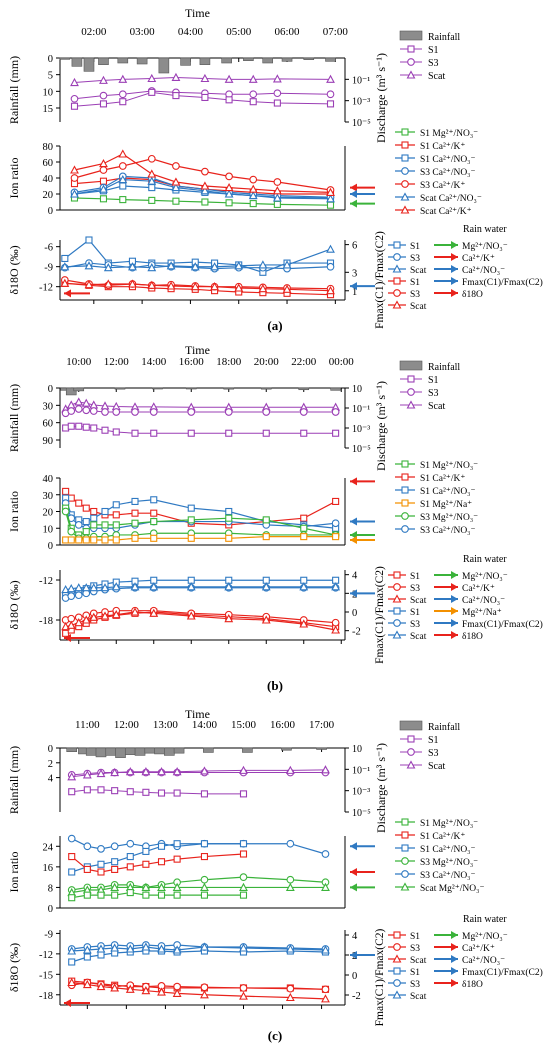 Image resolution: width=550 pixels, height=1053 pixels. Describe the element at coordinates (202, 99) in the screenshot. I see `discharge-line-S1` at that location.